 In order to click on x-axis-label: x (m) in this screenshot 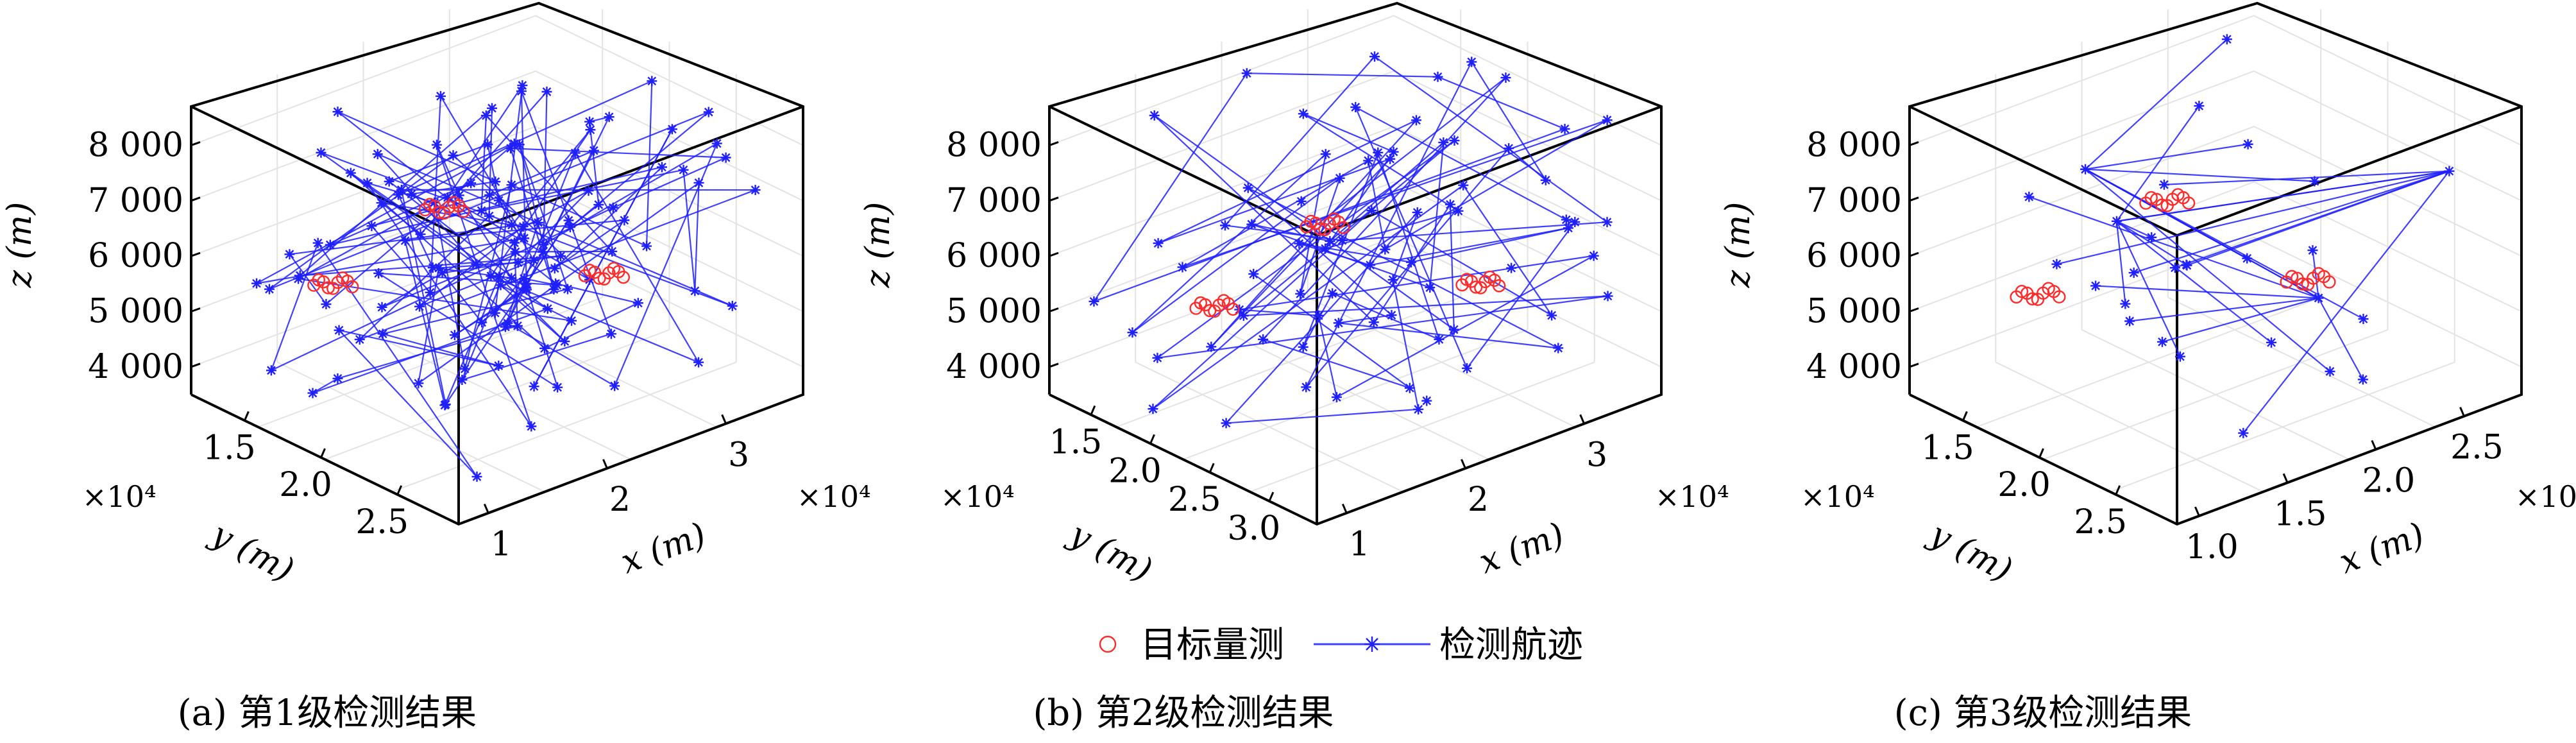, I will do `click(2381, 549)`.